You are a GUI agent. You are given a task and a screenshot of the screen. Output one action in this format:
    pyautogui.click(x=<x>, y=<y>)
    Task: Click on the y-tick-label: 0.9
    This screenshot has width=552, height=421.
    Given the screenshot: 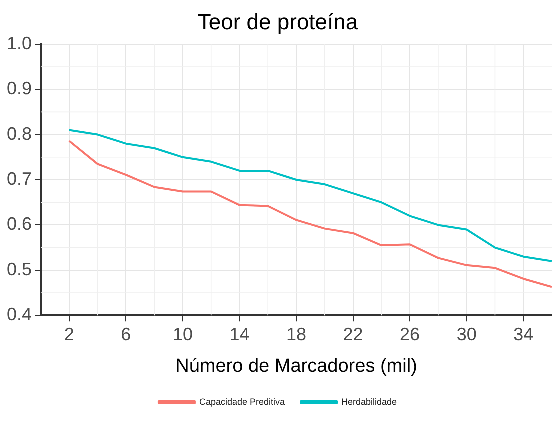 What is the action you would take?
    pyautogui.click(x=19, y=88)
    